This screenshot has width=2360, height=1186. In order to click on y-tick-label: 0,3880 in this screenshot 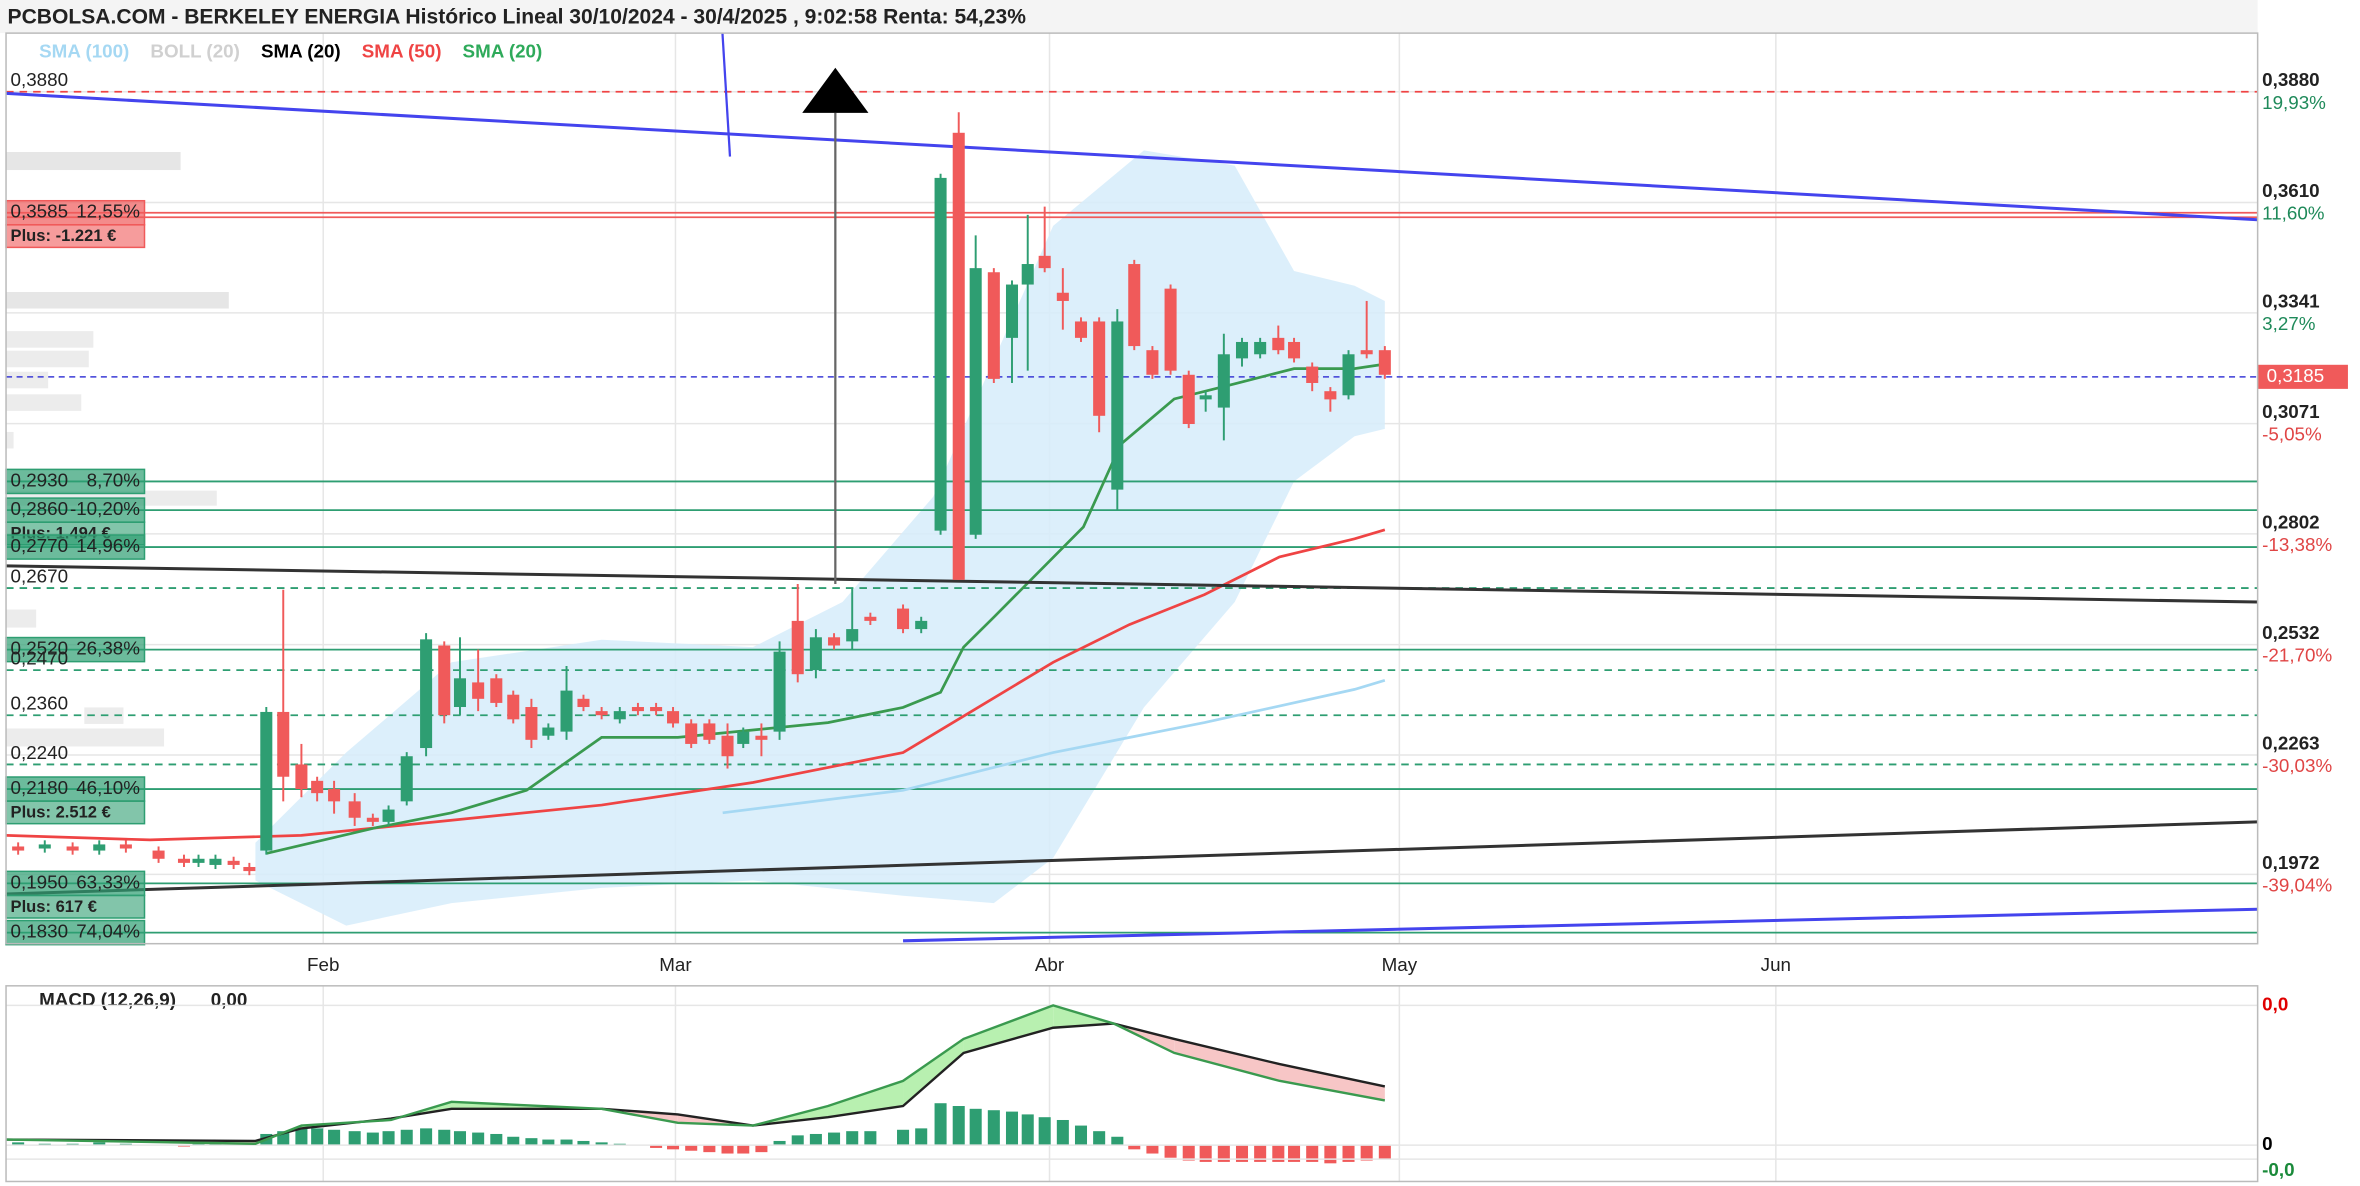, I will do `click(2291, 79)`.